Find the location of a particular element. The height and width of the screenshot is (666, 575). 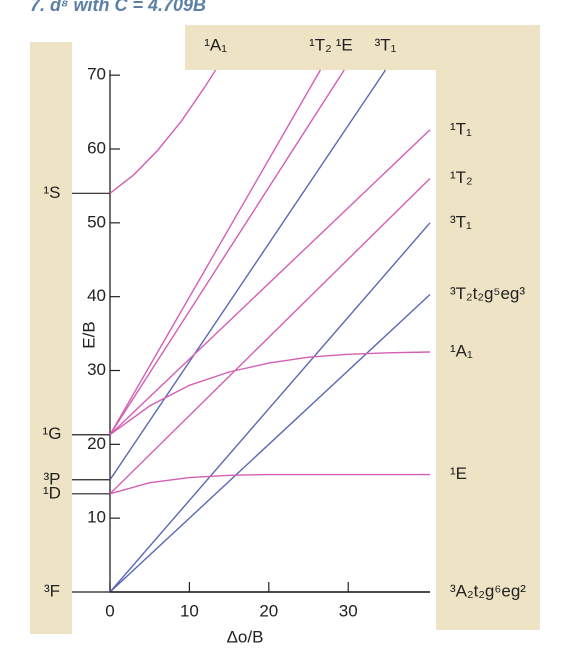

y-tick-label: 30 is located at coordinates (96, 369).